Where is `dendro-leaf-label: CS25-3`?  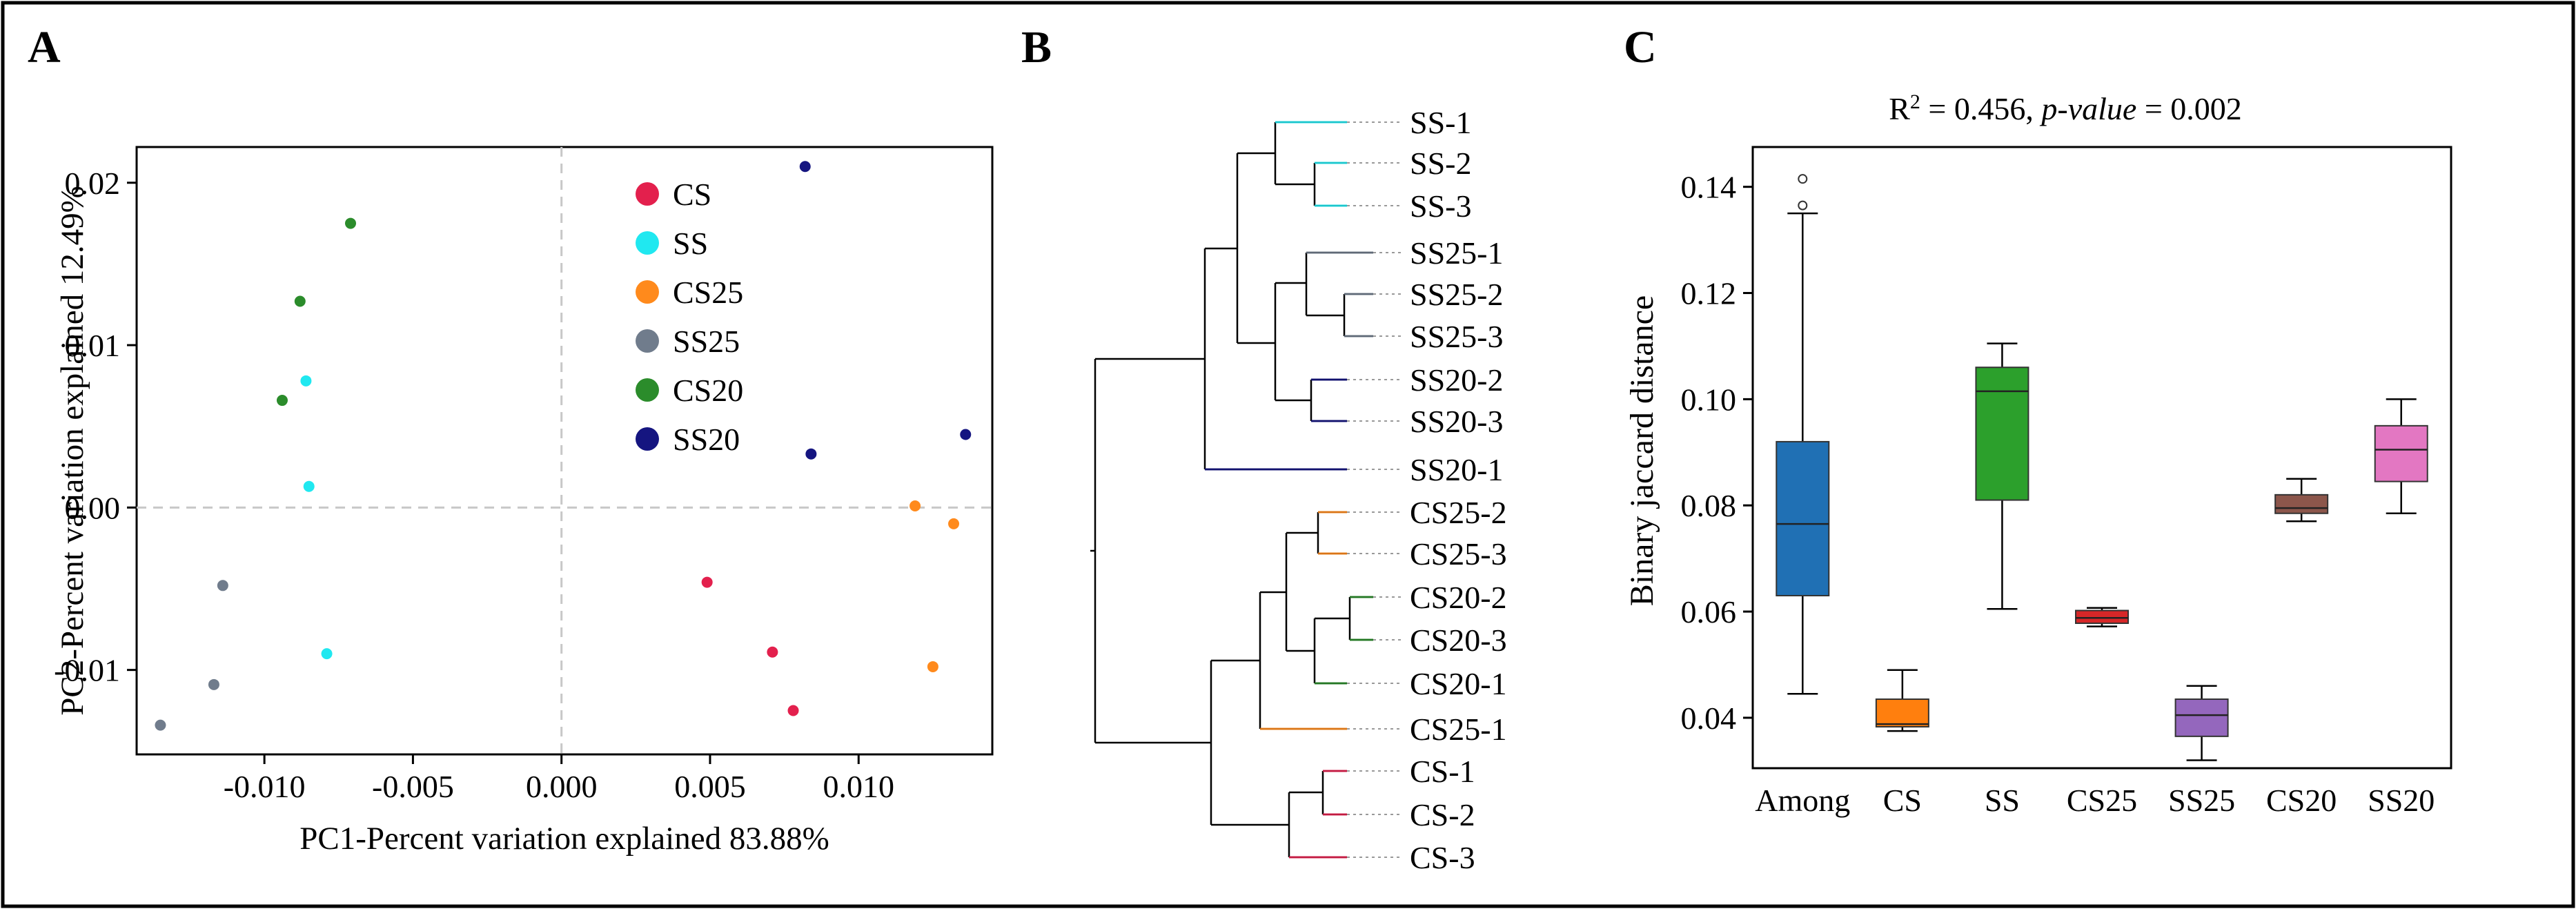
dendro-leaf-label: CS25-3 is located at coordinates (1458, 553).